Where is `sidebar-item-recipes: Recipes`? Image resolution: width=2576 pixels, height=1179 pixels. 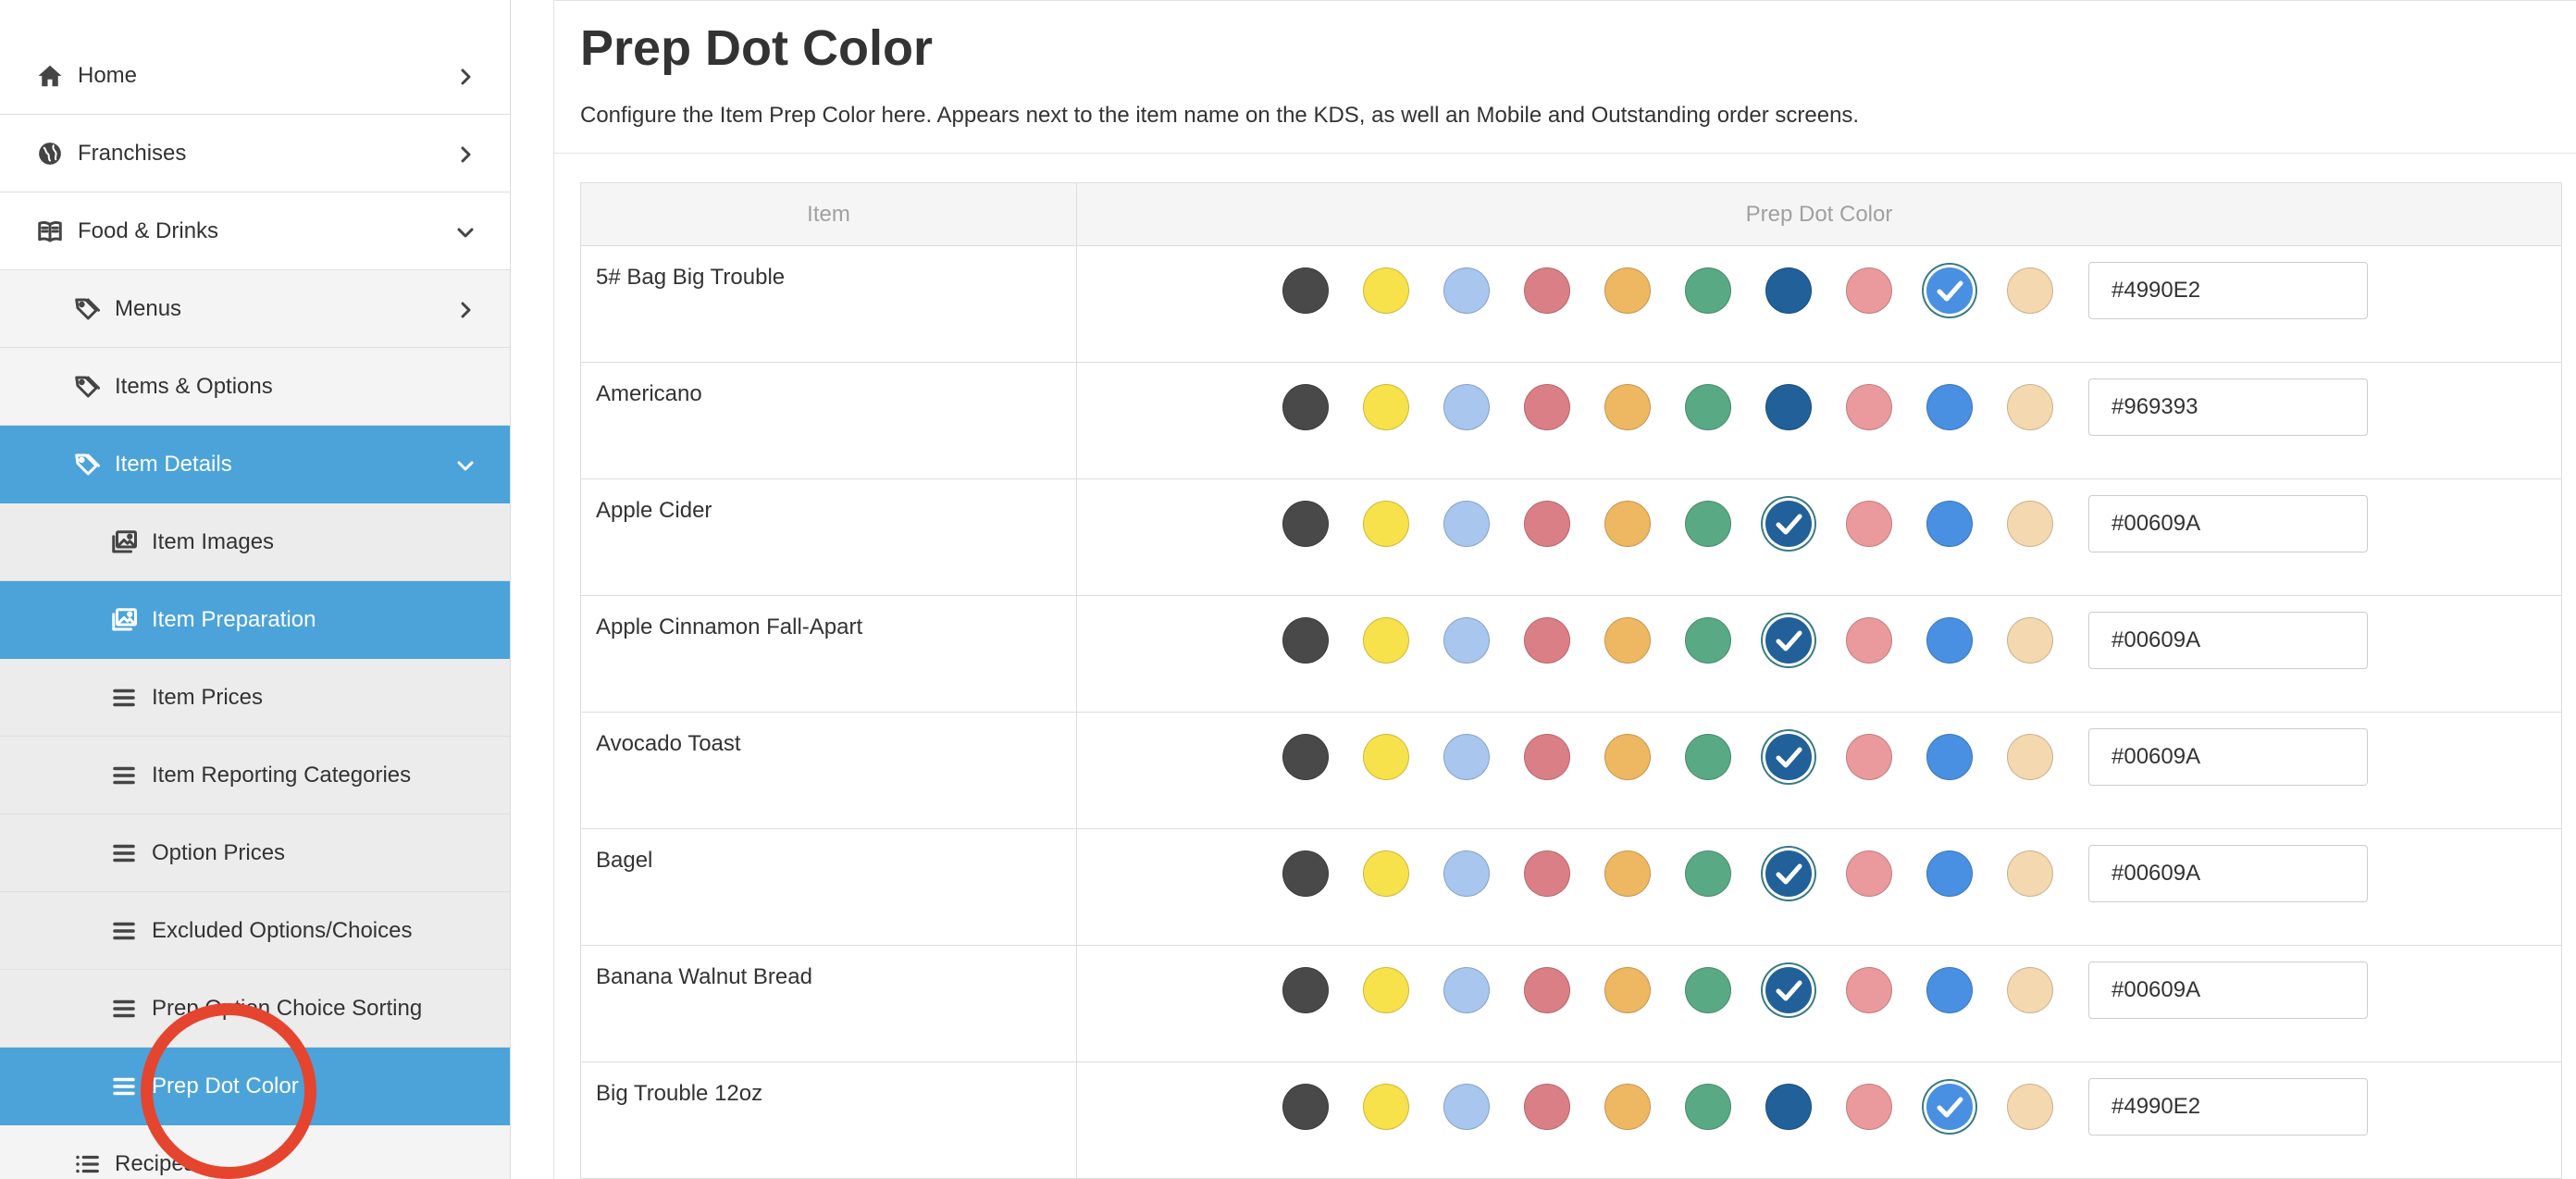
sidebar-item-recipes: Recipes is located at coordinates (255, 1152).